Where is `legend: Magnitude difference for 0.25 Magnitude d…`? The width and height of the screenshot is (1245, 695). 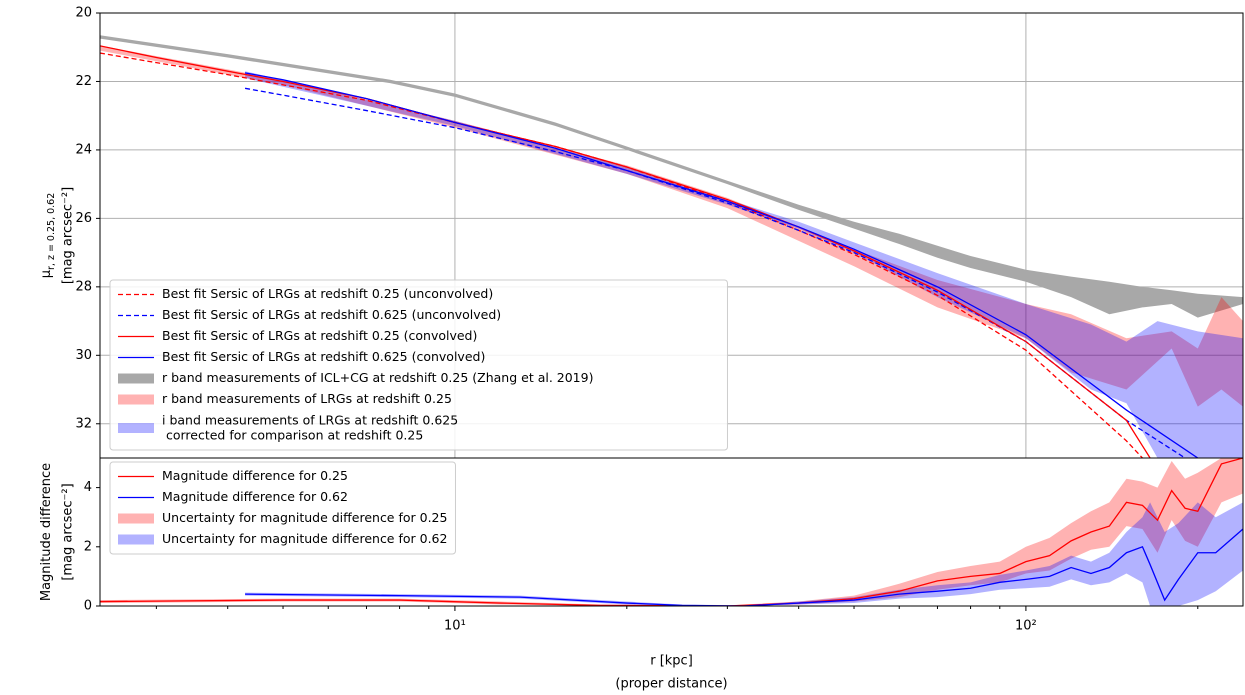
legend: Magnitude difference for 0.25 Magnitude d… is located at coordinates (282, 508).